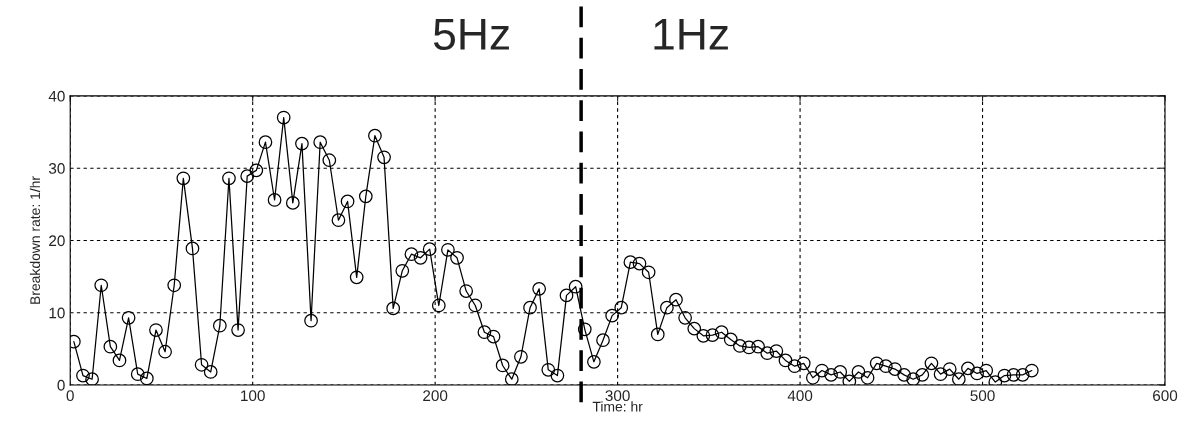 This screenshot has height=436, width=1190. Describe the element at coordinates (57, 313) in the screenshot. I see `y-tick-label: 10` at that location.